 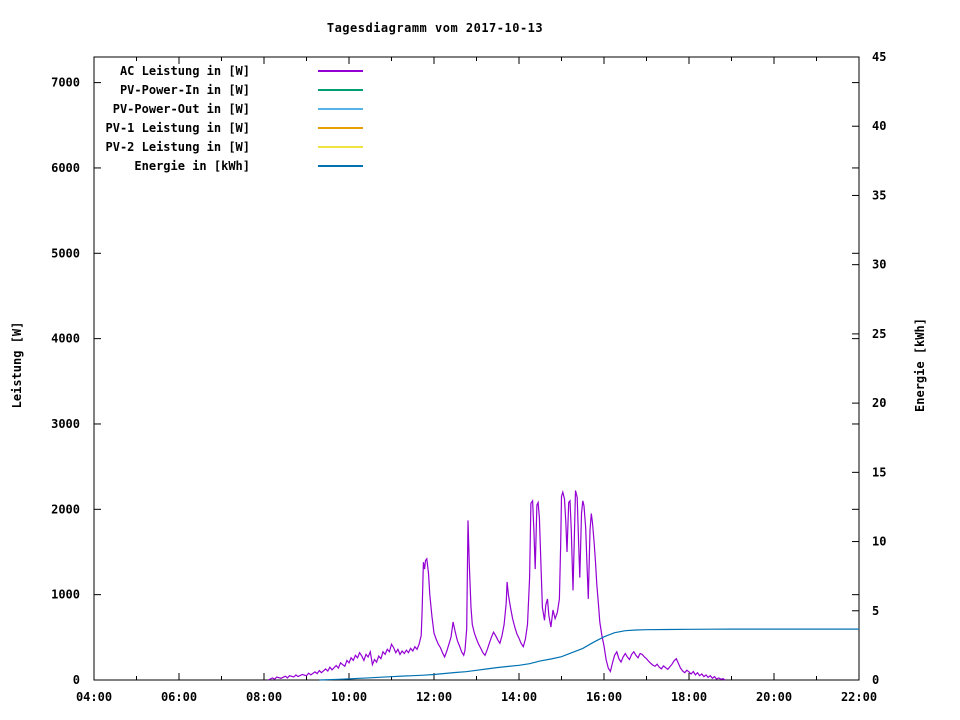 What do you see at coordinates (875, 611) in the screenshot?
I see `y2-tick-label: 5` at bounding box center [875, 611].